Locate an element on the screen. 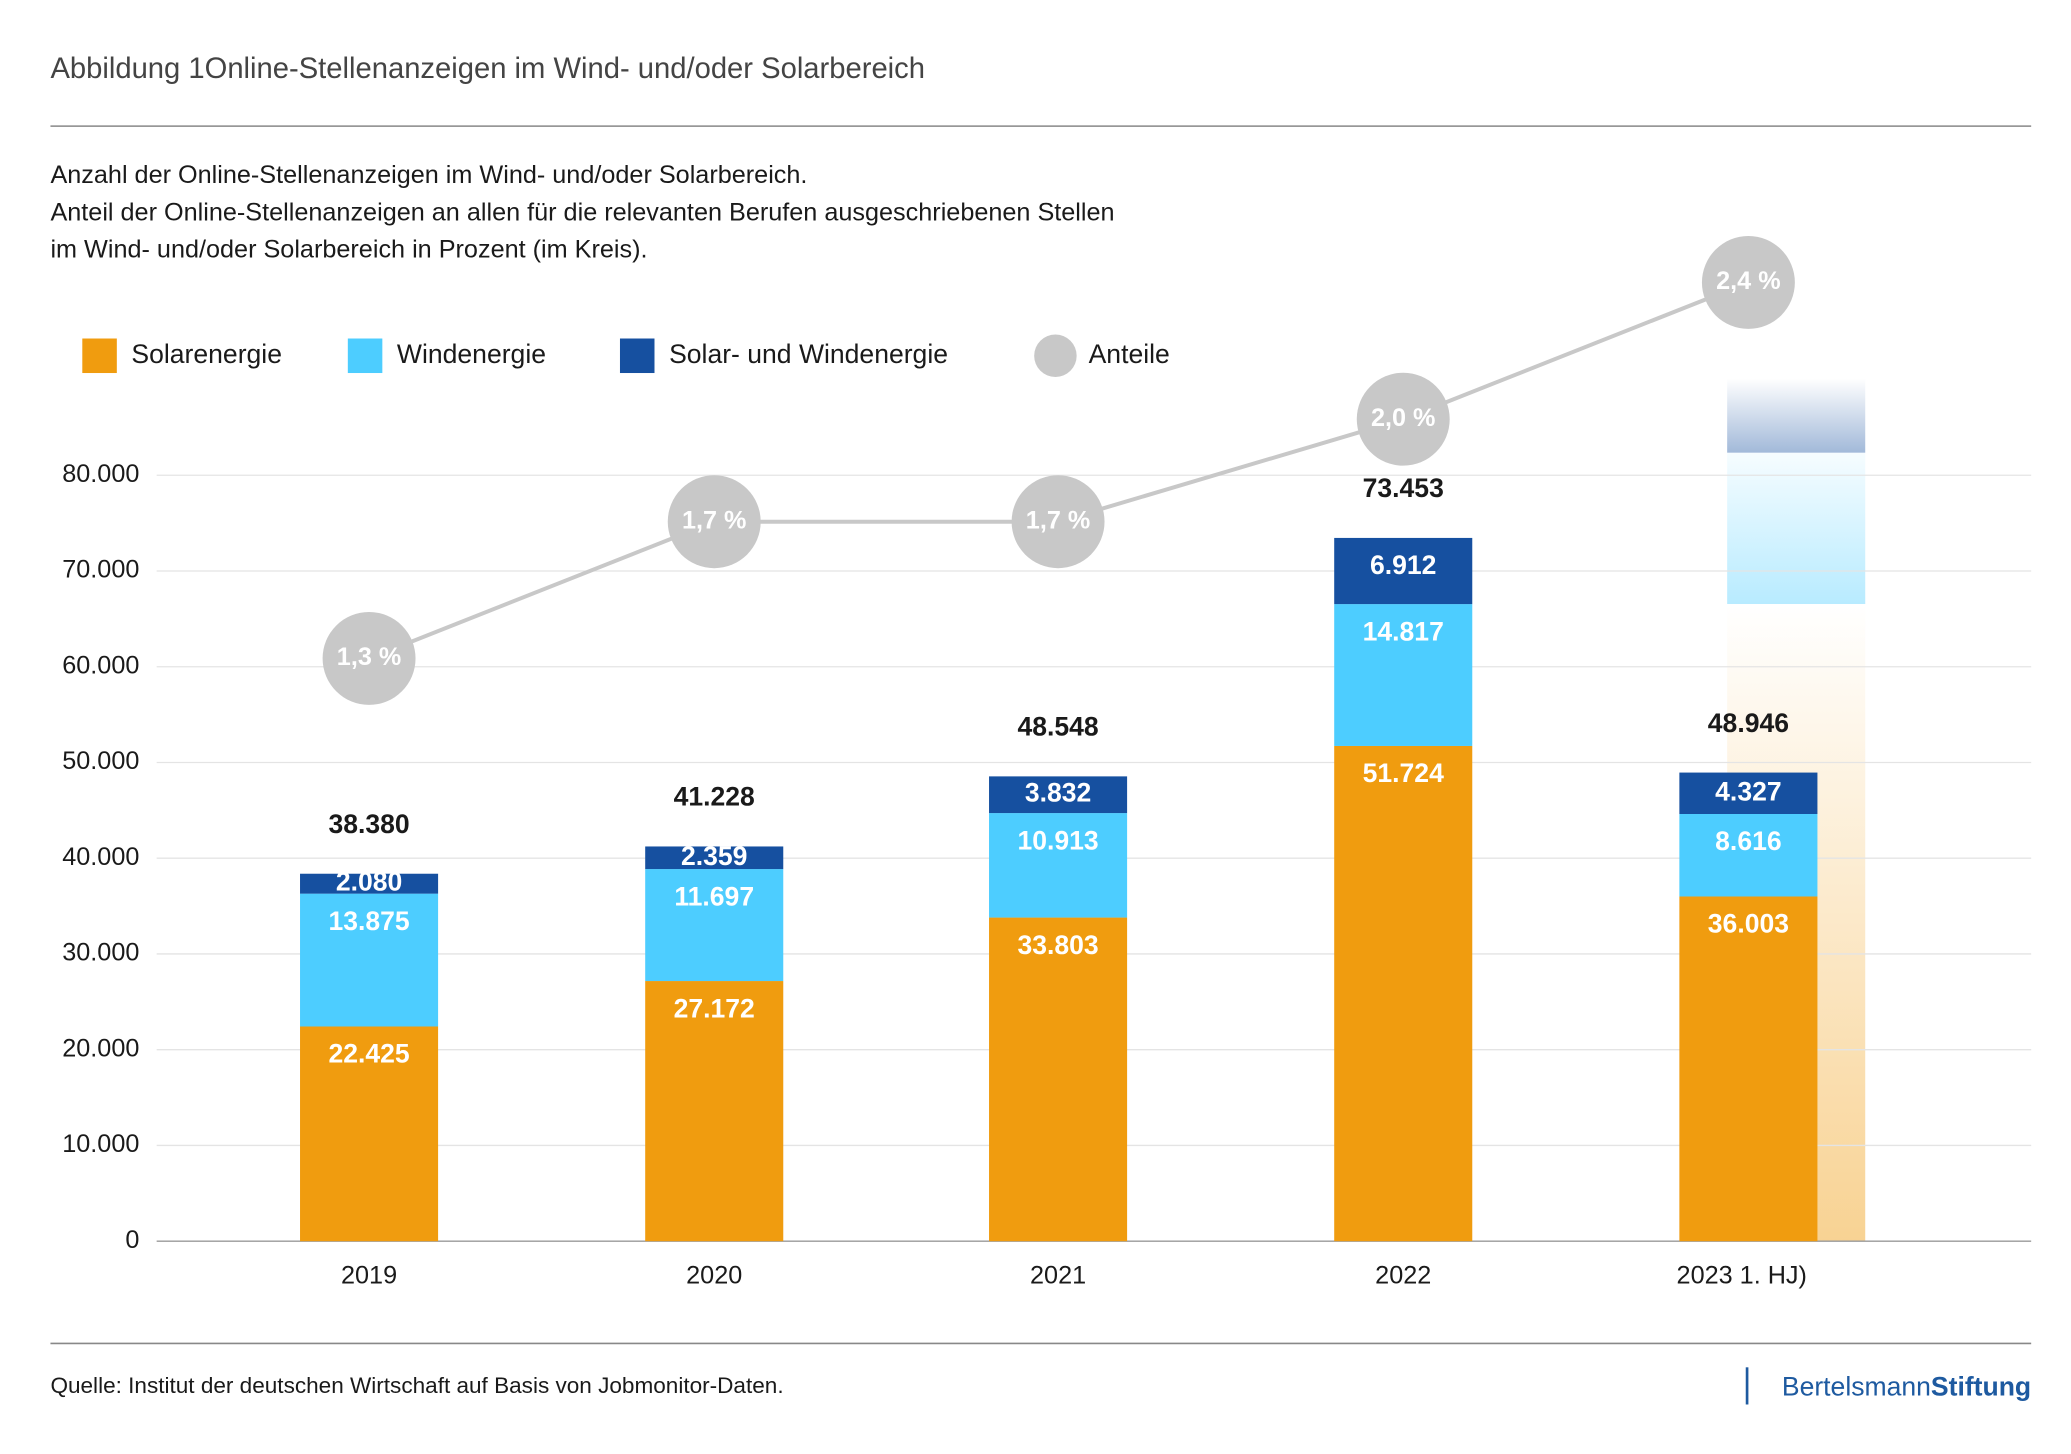  y-tick-label: 20.000 is located at coordinates (100, 1048).